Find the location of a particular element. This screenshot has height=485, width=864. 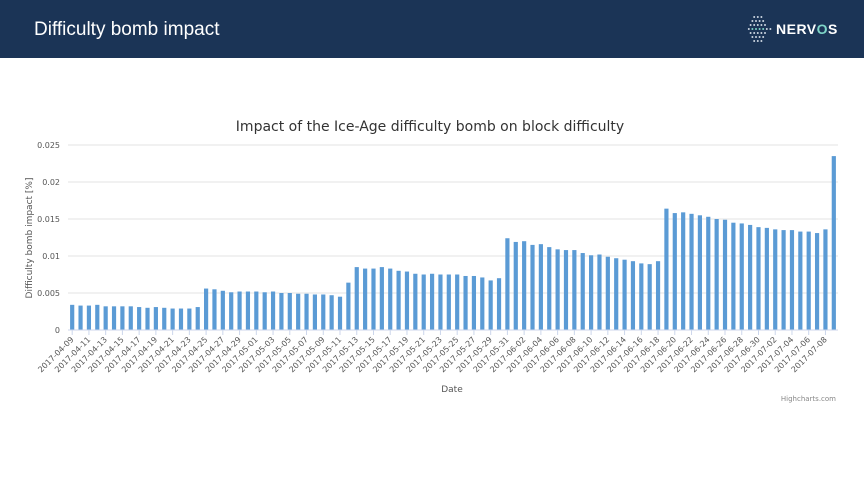

nervos-logo: NERVOS is located at coordinates (791, 29).